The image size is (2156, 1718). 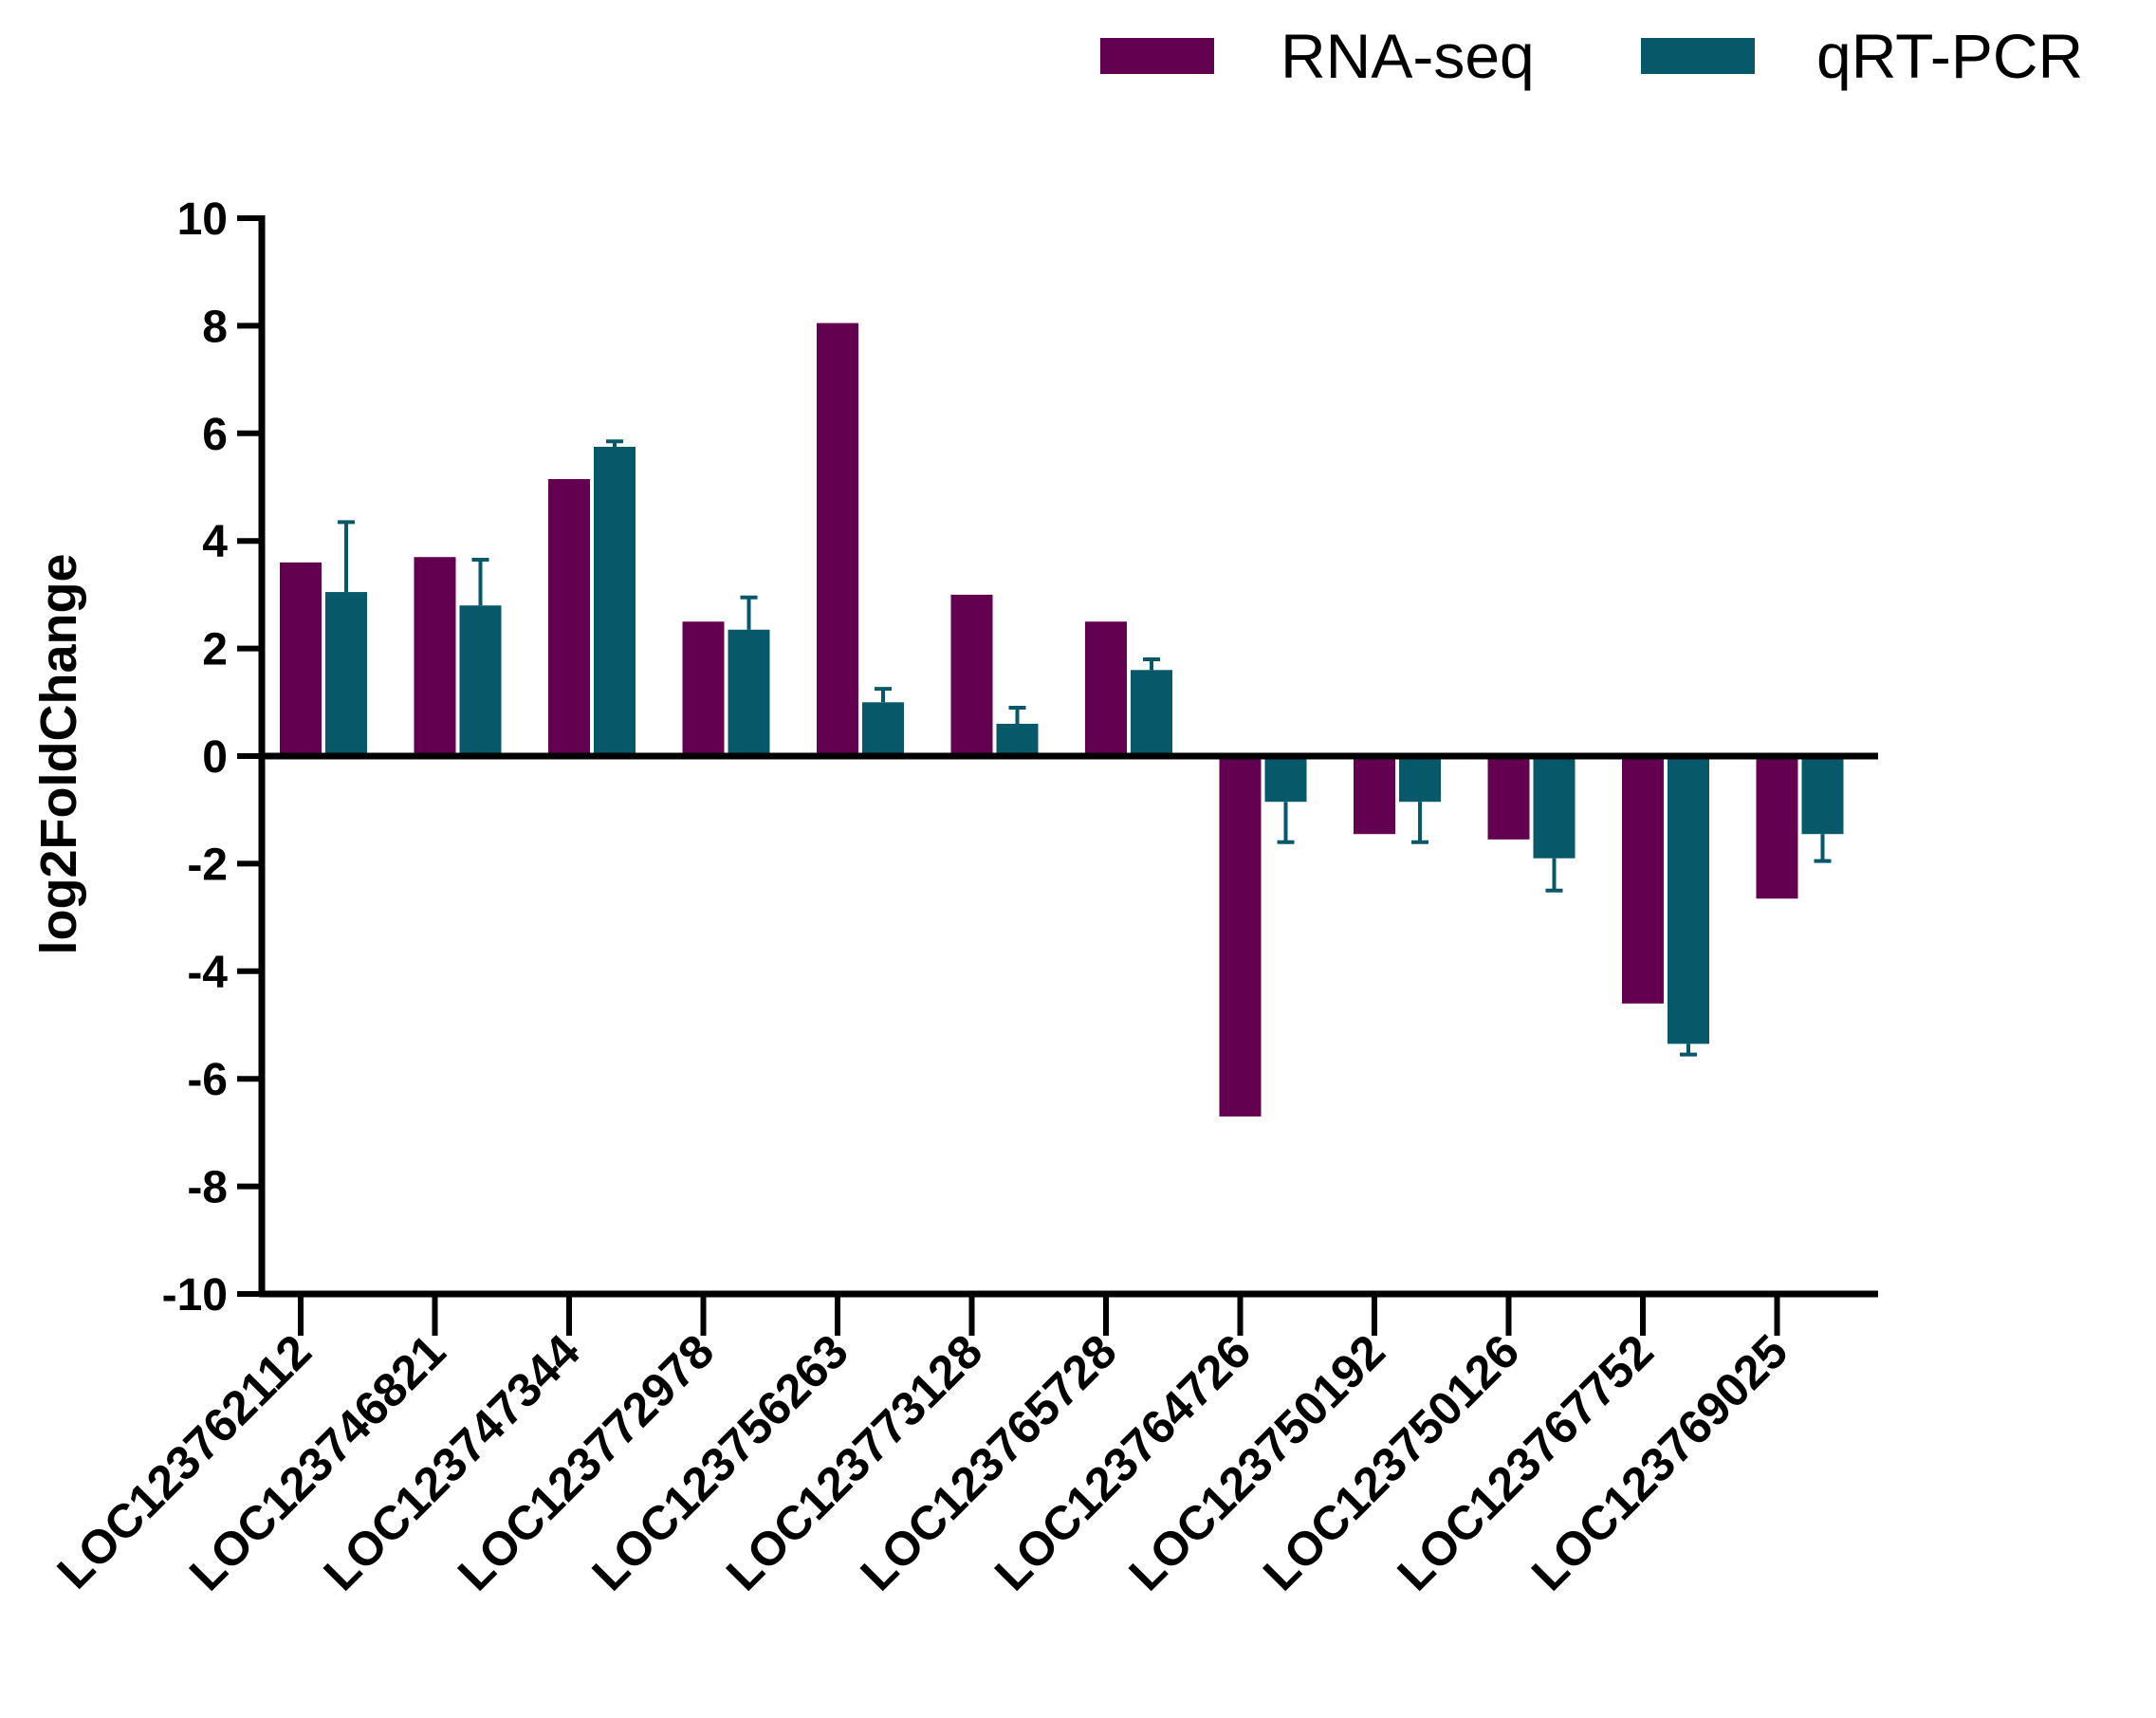 I want to click on y-tick-label: -4, so click(x=207, y=973).